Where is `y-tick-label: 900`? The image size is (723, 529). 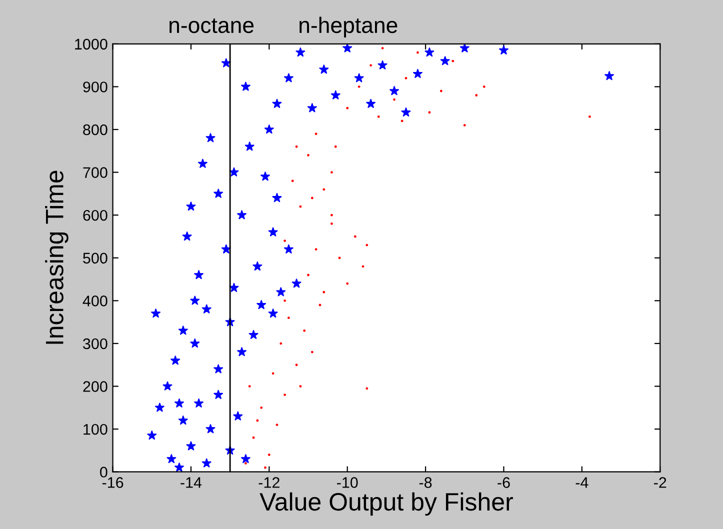
y-tick-label: 900 is located at coordinates (95, 87).